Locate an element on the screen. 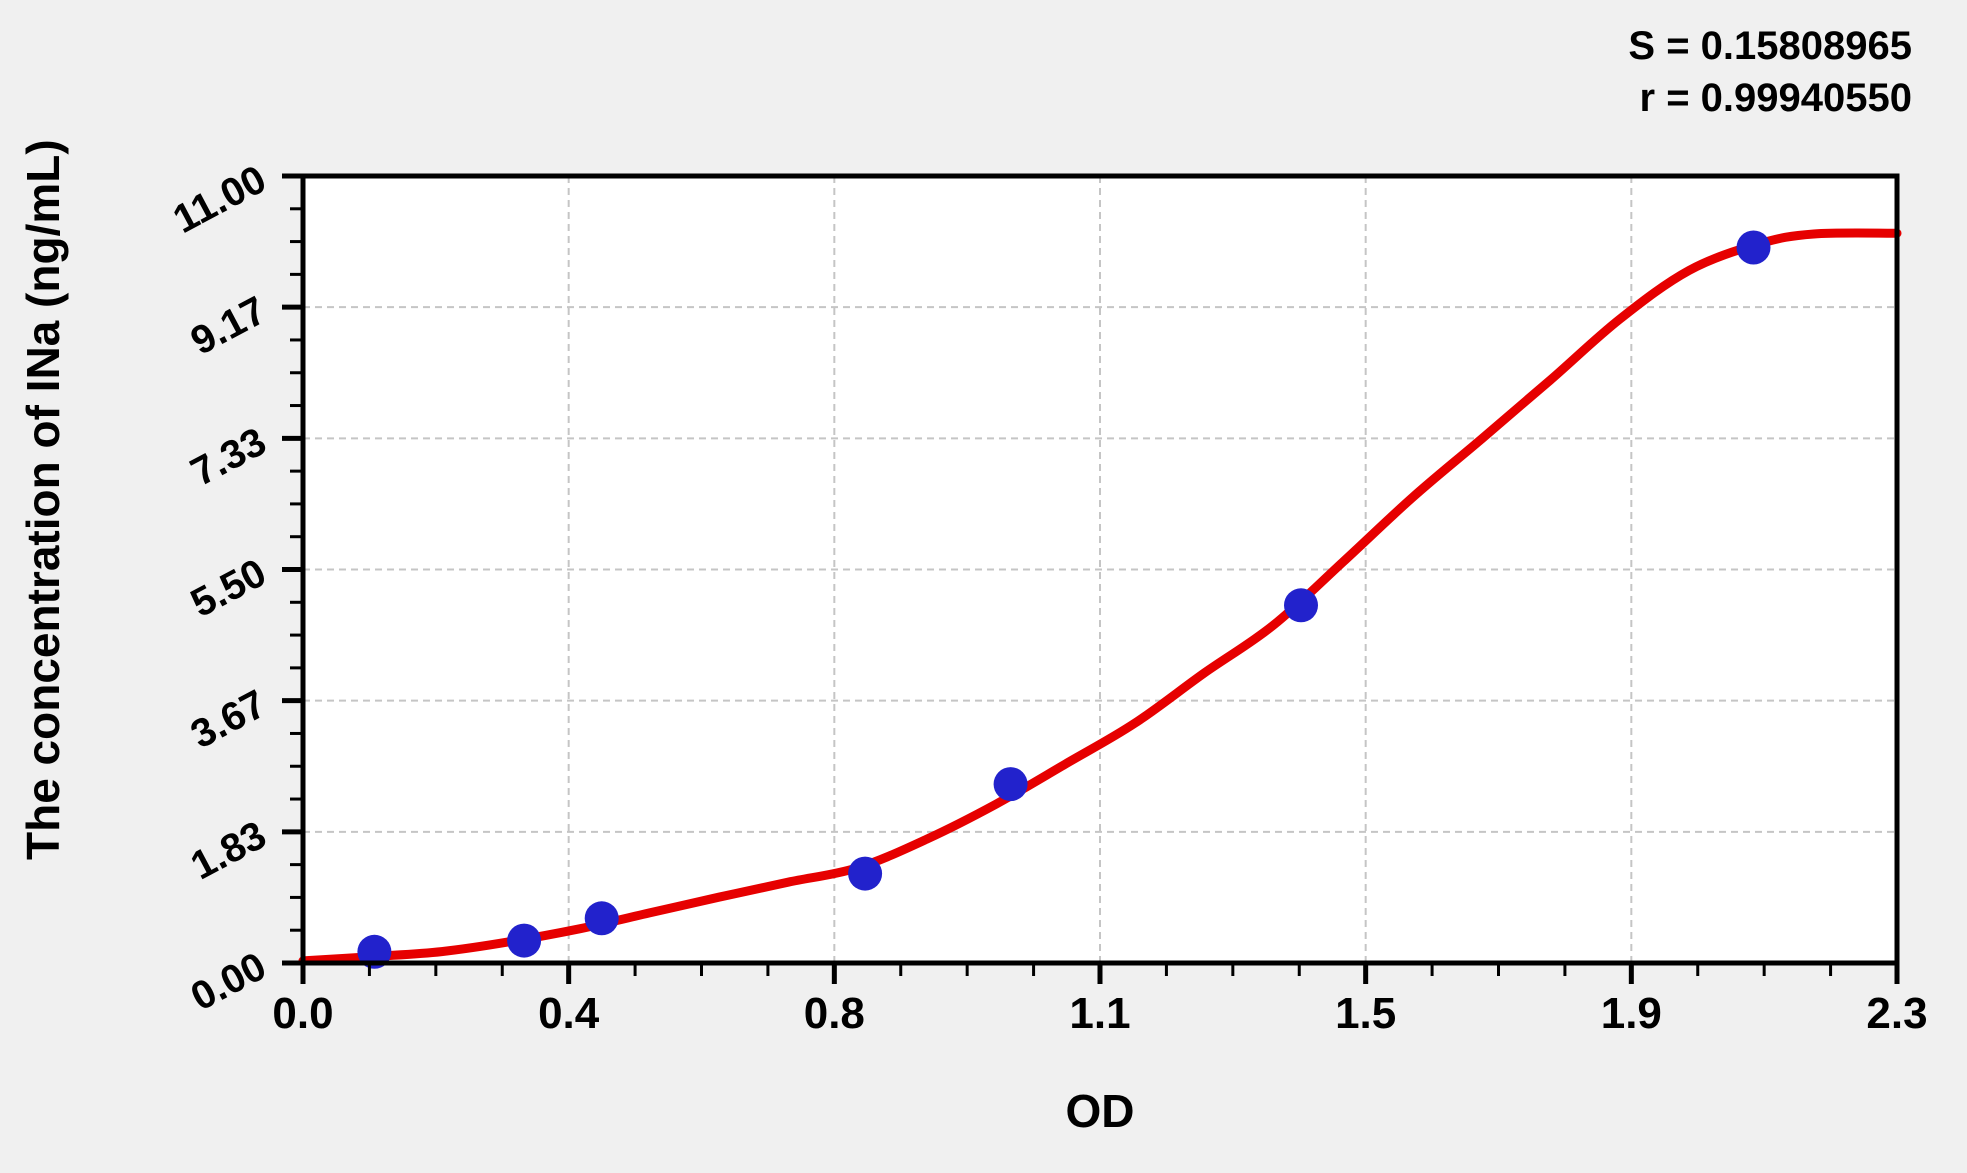 The image size is (1967, 1173). fit-stat-r: r = 0.99940550 is located at coordinates (1775, 98).